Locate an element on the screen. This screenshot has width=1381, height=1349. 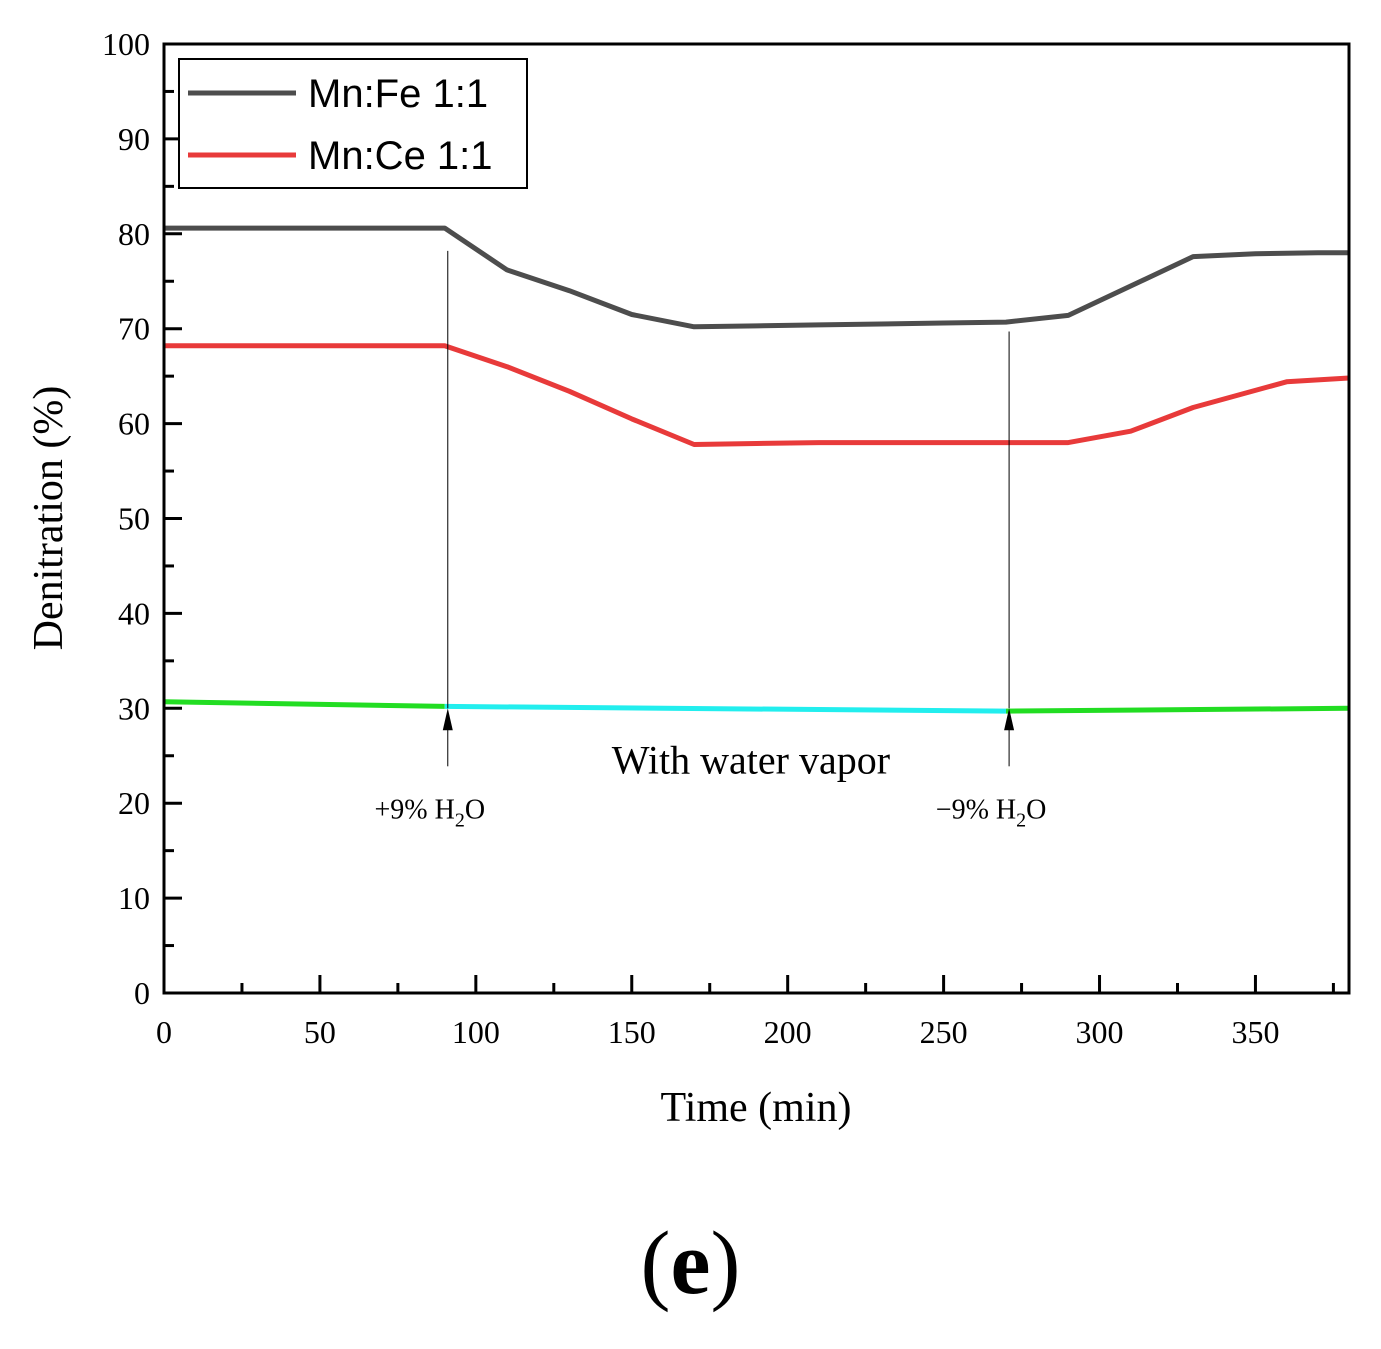
marker-label-1: −9% H2O is located at coordinates (991, 812).